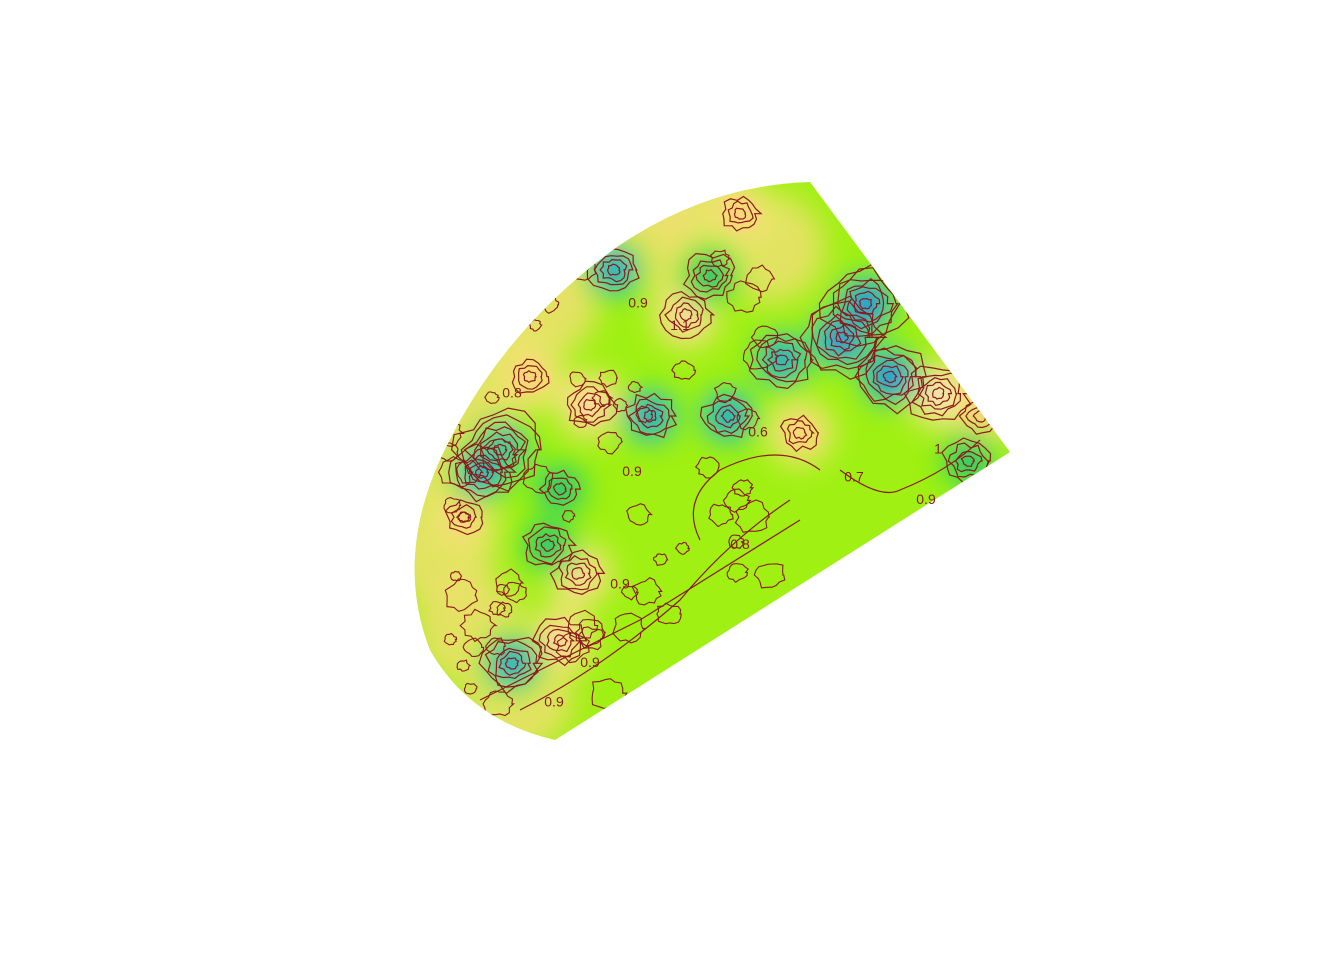  I want to click on contour-label: 0.8, so click(512, 392).